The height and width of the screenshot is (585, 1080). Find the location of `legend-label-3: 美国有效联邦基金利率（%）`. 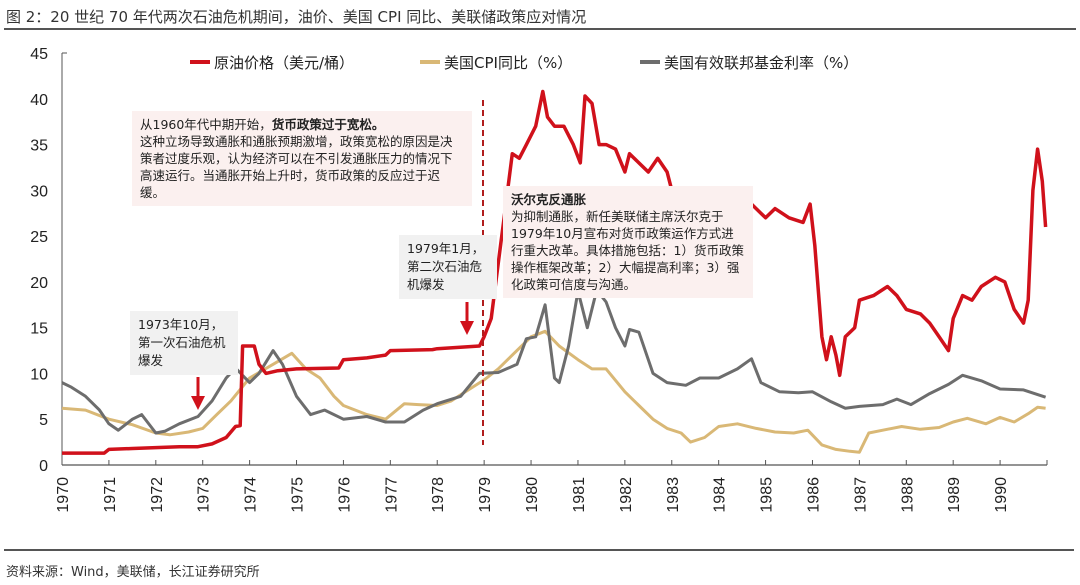

legend-label-3: 美国有效联邦基金利率（%） is located at coordinates (761, 63).